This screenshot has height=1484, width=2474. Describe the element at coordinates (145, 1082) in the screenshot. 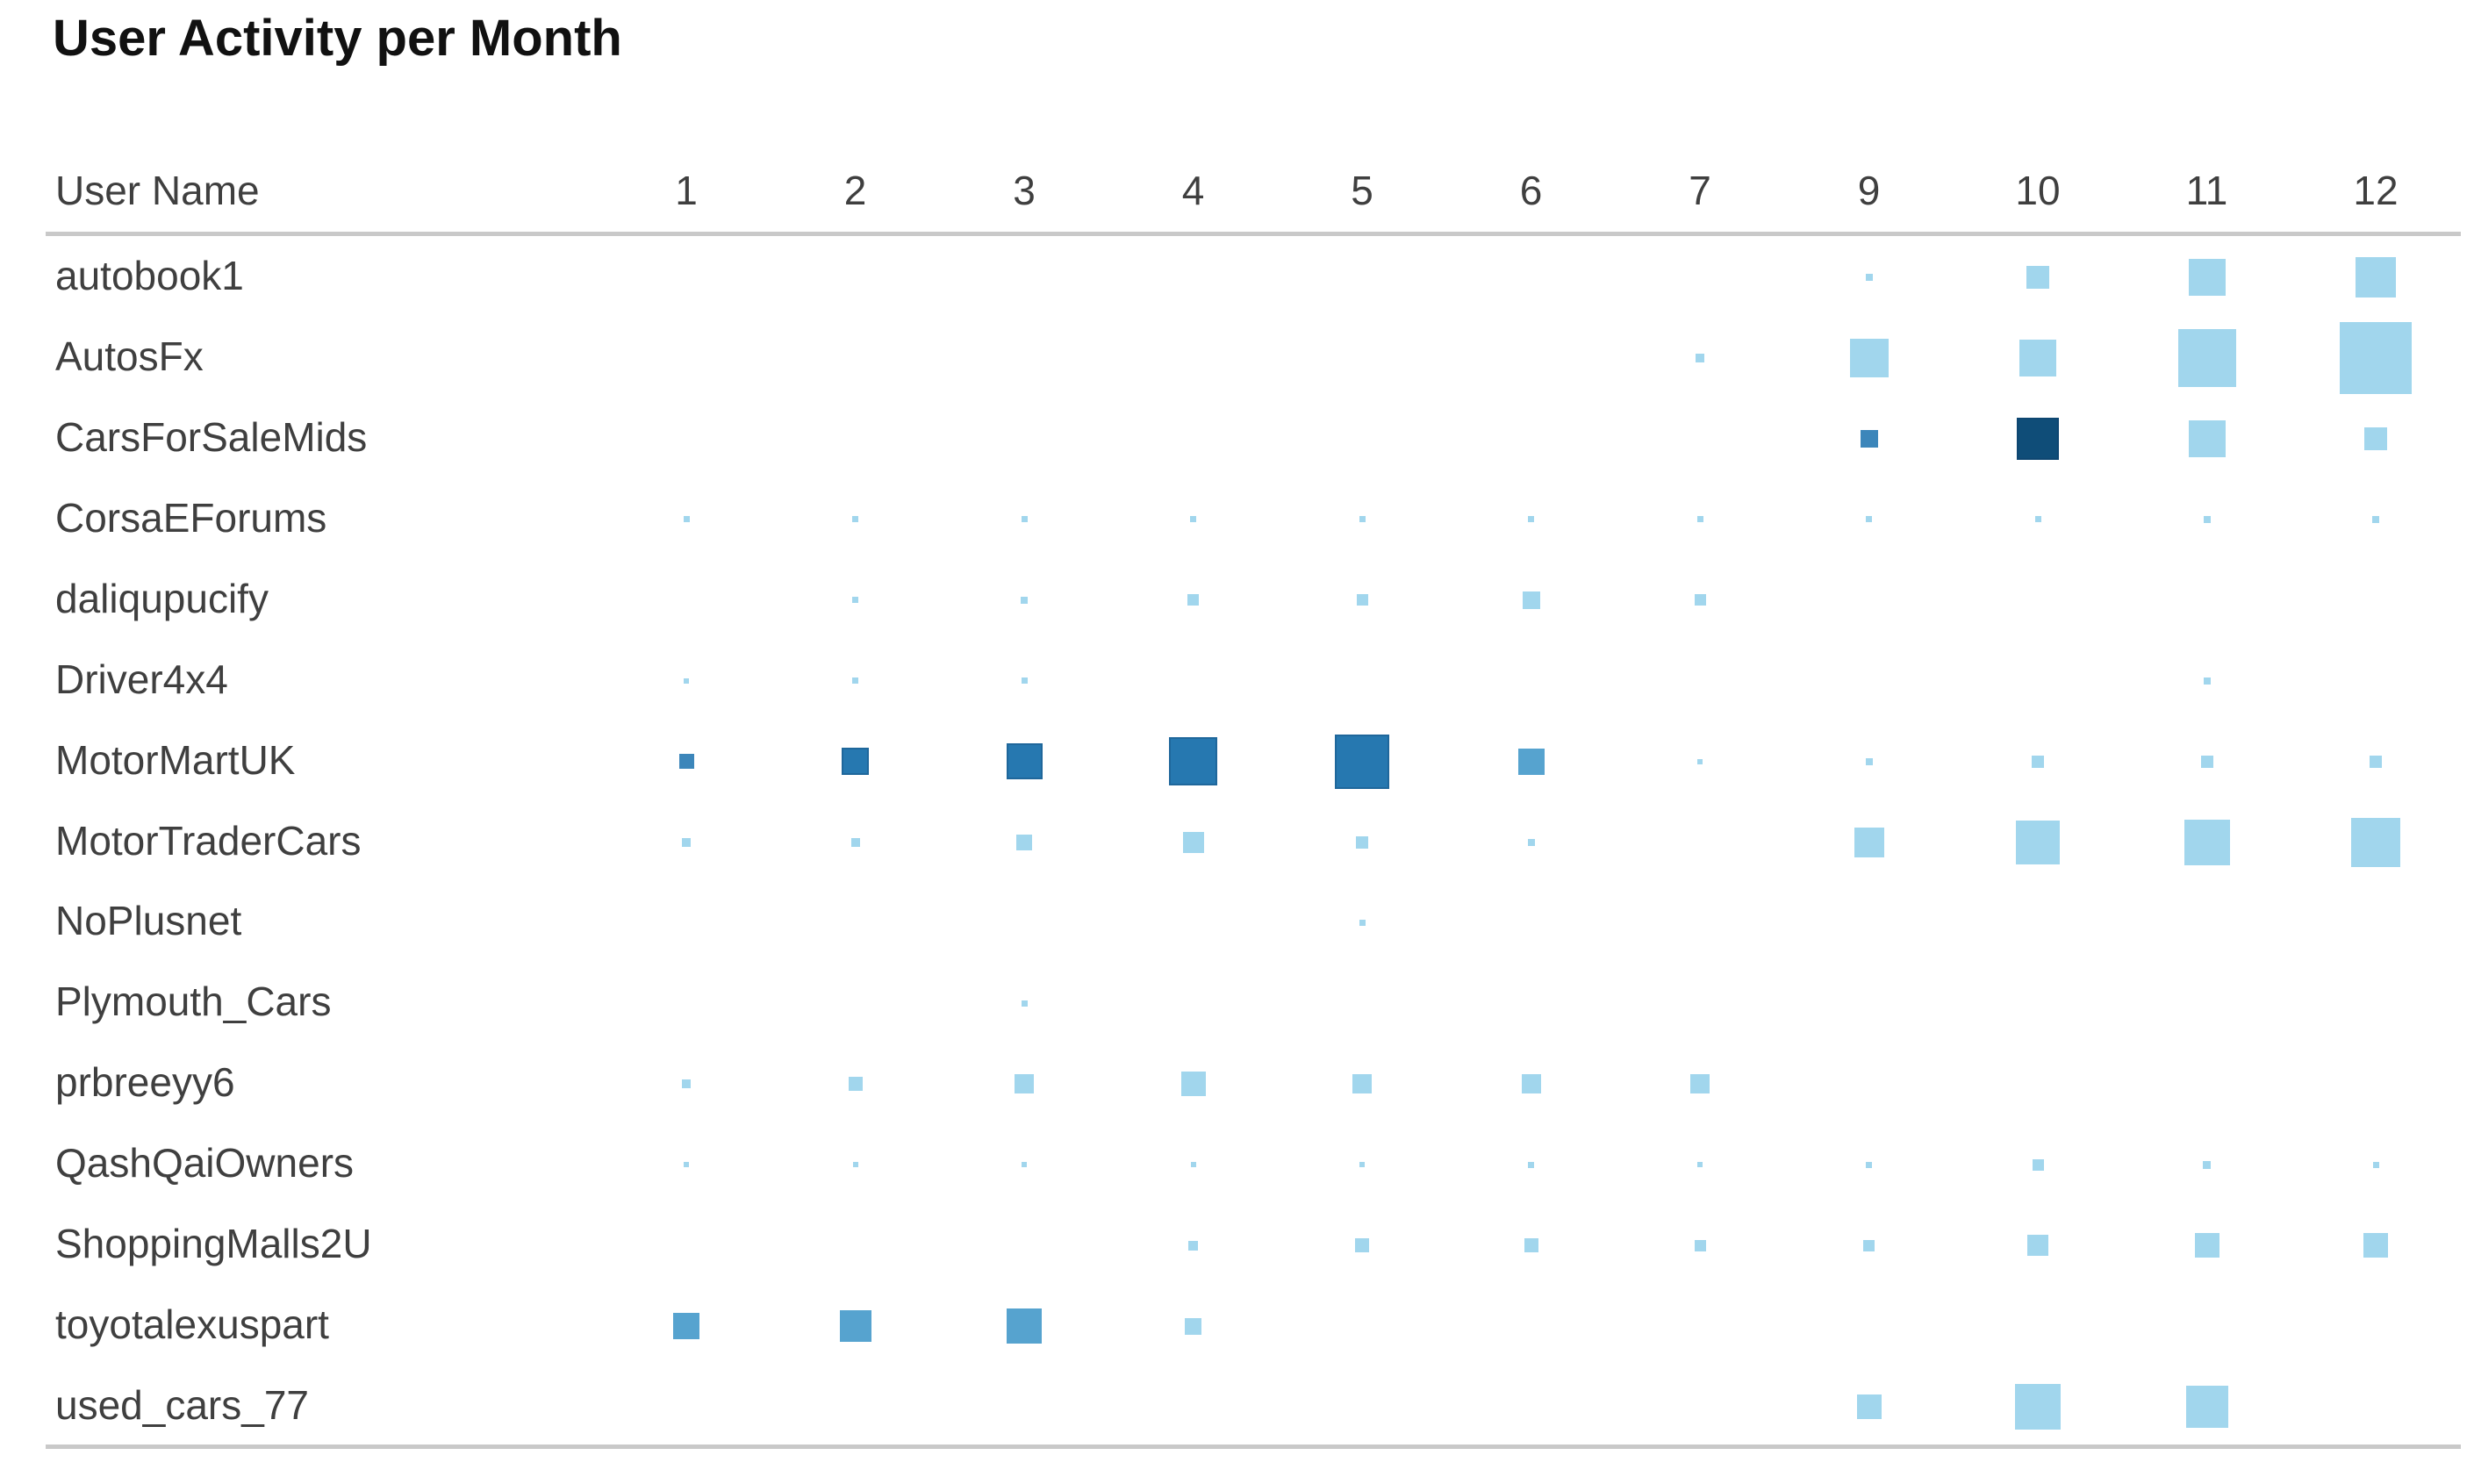

I see `user-row-label-prbreeyy6: prbreeyy6` at that location.